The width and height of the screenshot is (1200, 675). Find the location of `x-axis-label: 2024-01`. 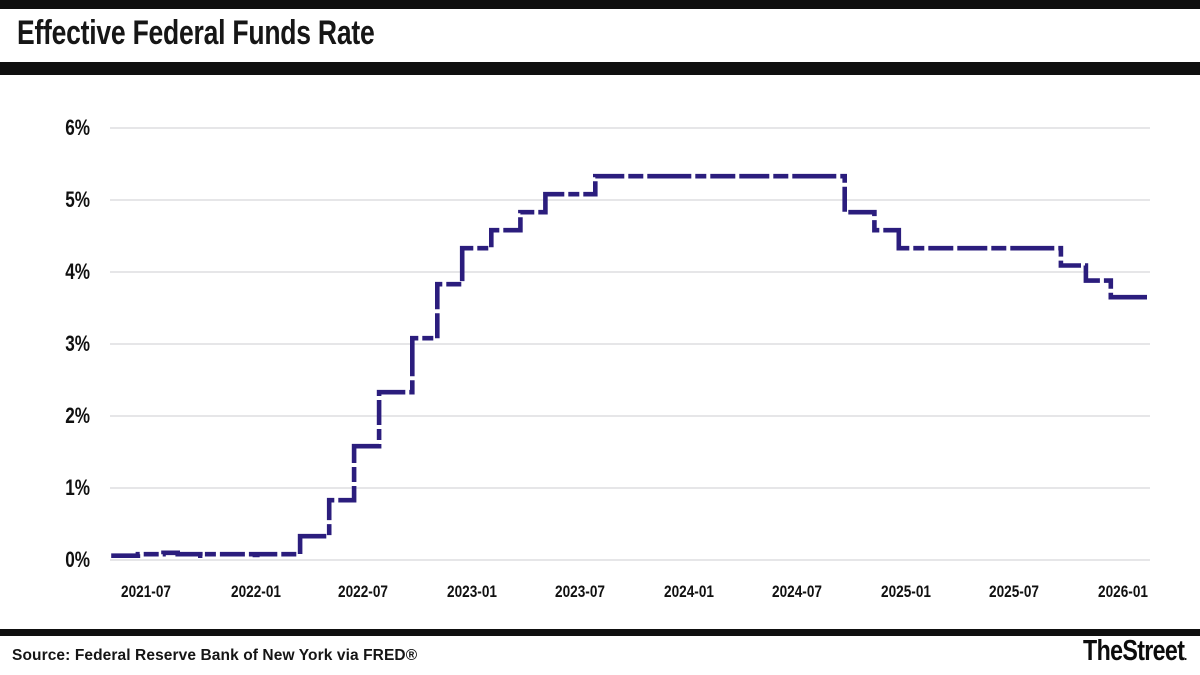

x-axis-label: 2024-01 is located at coordinates (689, 591).